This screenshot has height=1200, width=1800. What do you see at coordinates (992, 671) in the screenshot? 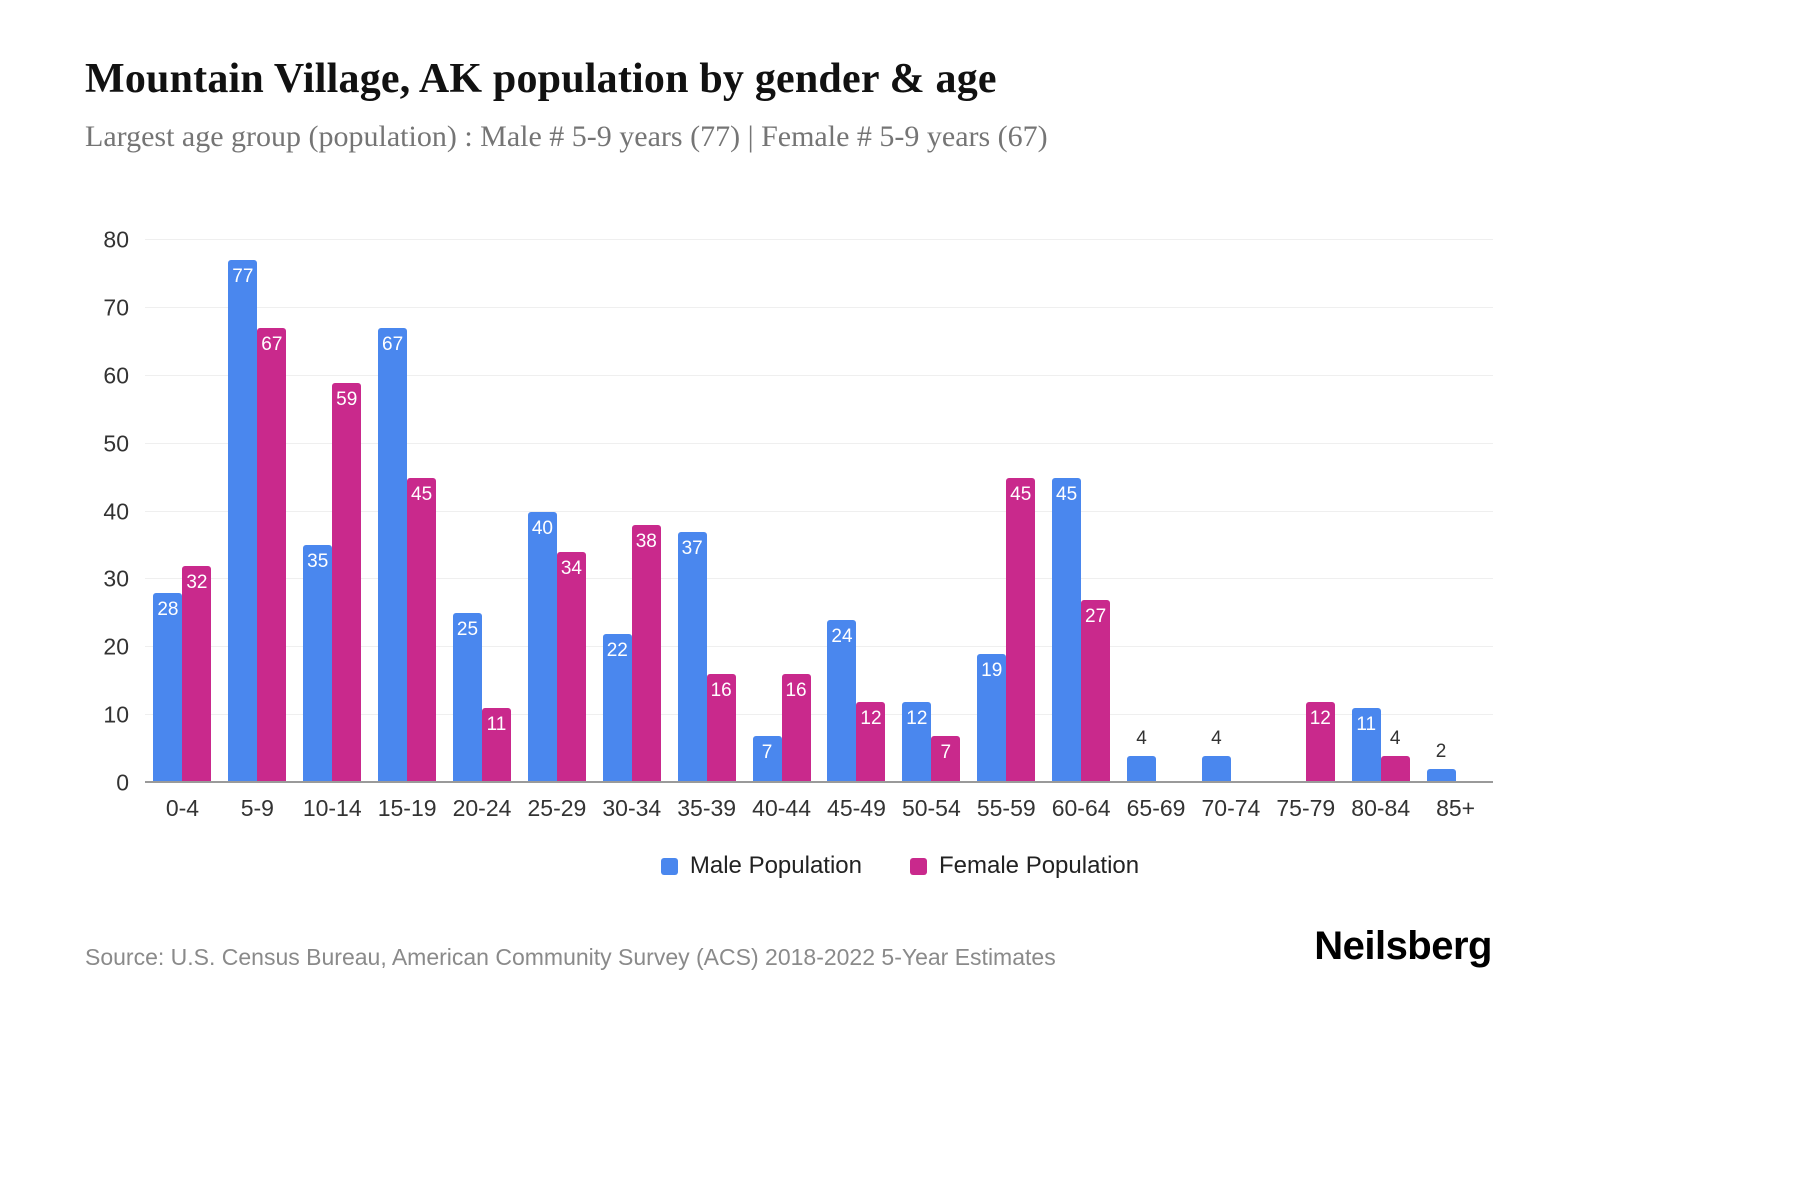
I see `bar-value-label: 19` at bounding box center [992, 671].